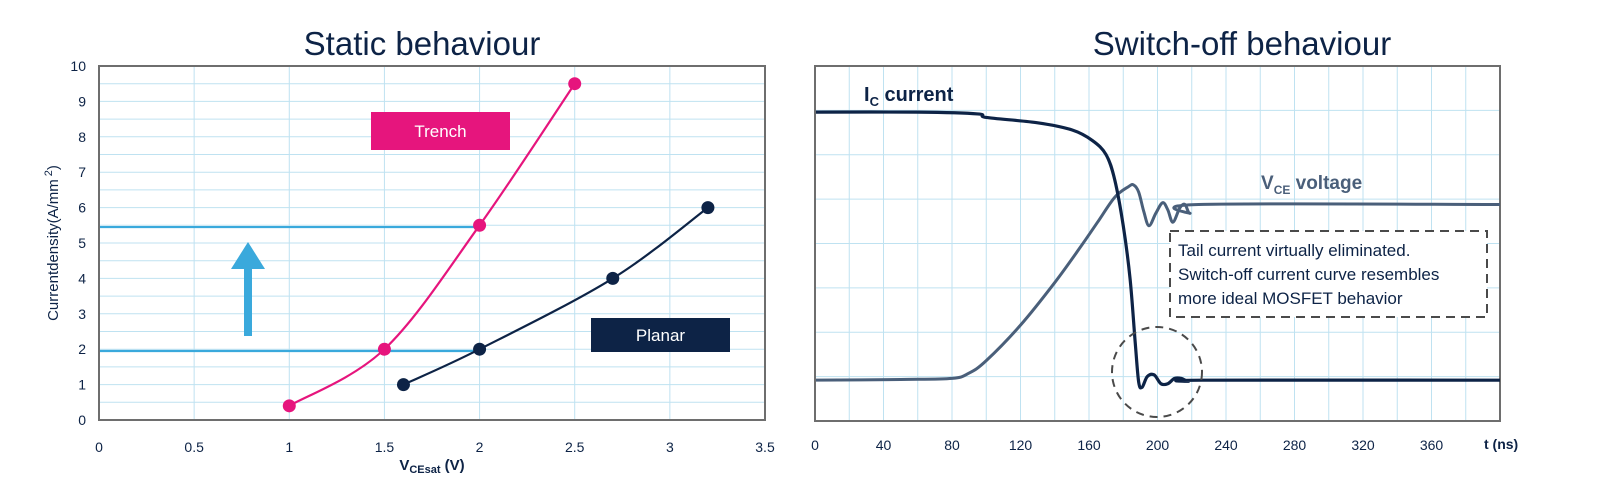  I want to click on y-tick-label: 8, so click(82, 137).